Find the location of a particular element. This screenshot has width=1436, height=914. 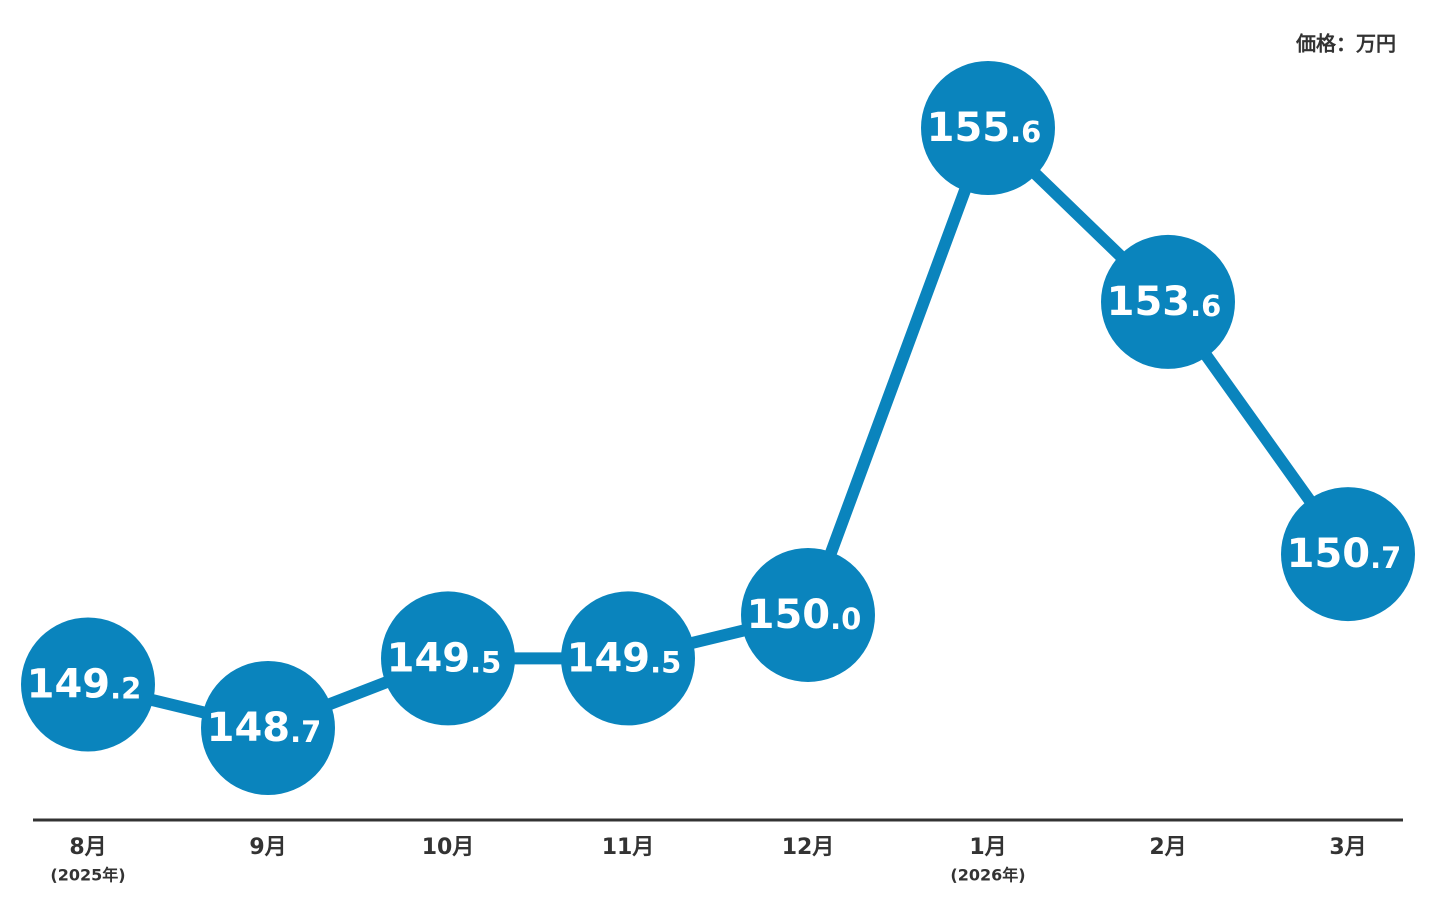

x-tick-label: 1月 is located at coordinates (987, 847).